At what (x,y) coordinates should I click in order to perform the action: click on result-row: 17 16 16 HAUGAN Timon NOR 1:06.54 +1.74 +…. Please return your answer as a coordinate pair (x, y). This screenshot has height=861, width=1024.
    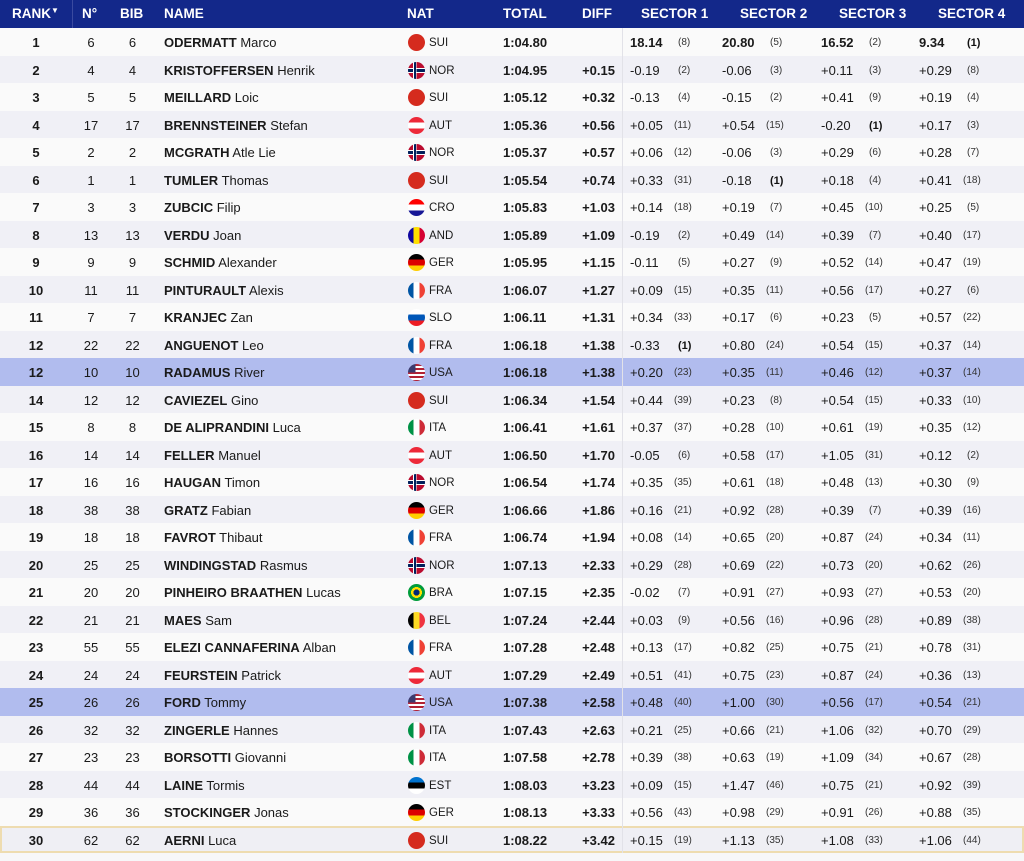
    Looking at the image, I should click on (512, 482).